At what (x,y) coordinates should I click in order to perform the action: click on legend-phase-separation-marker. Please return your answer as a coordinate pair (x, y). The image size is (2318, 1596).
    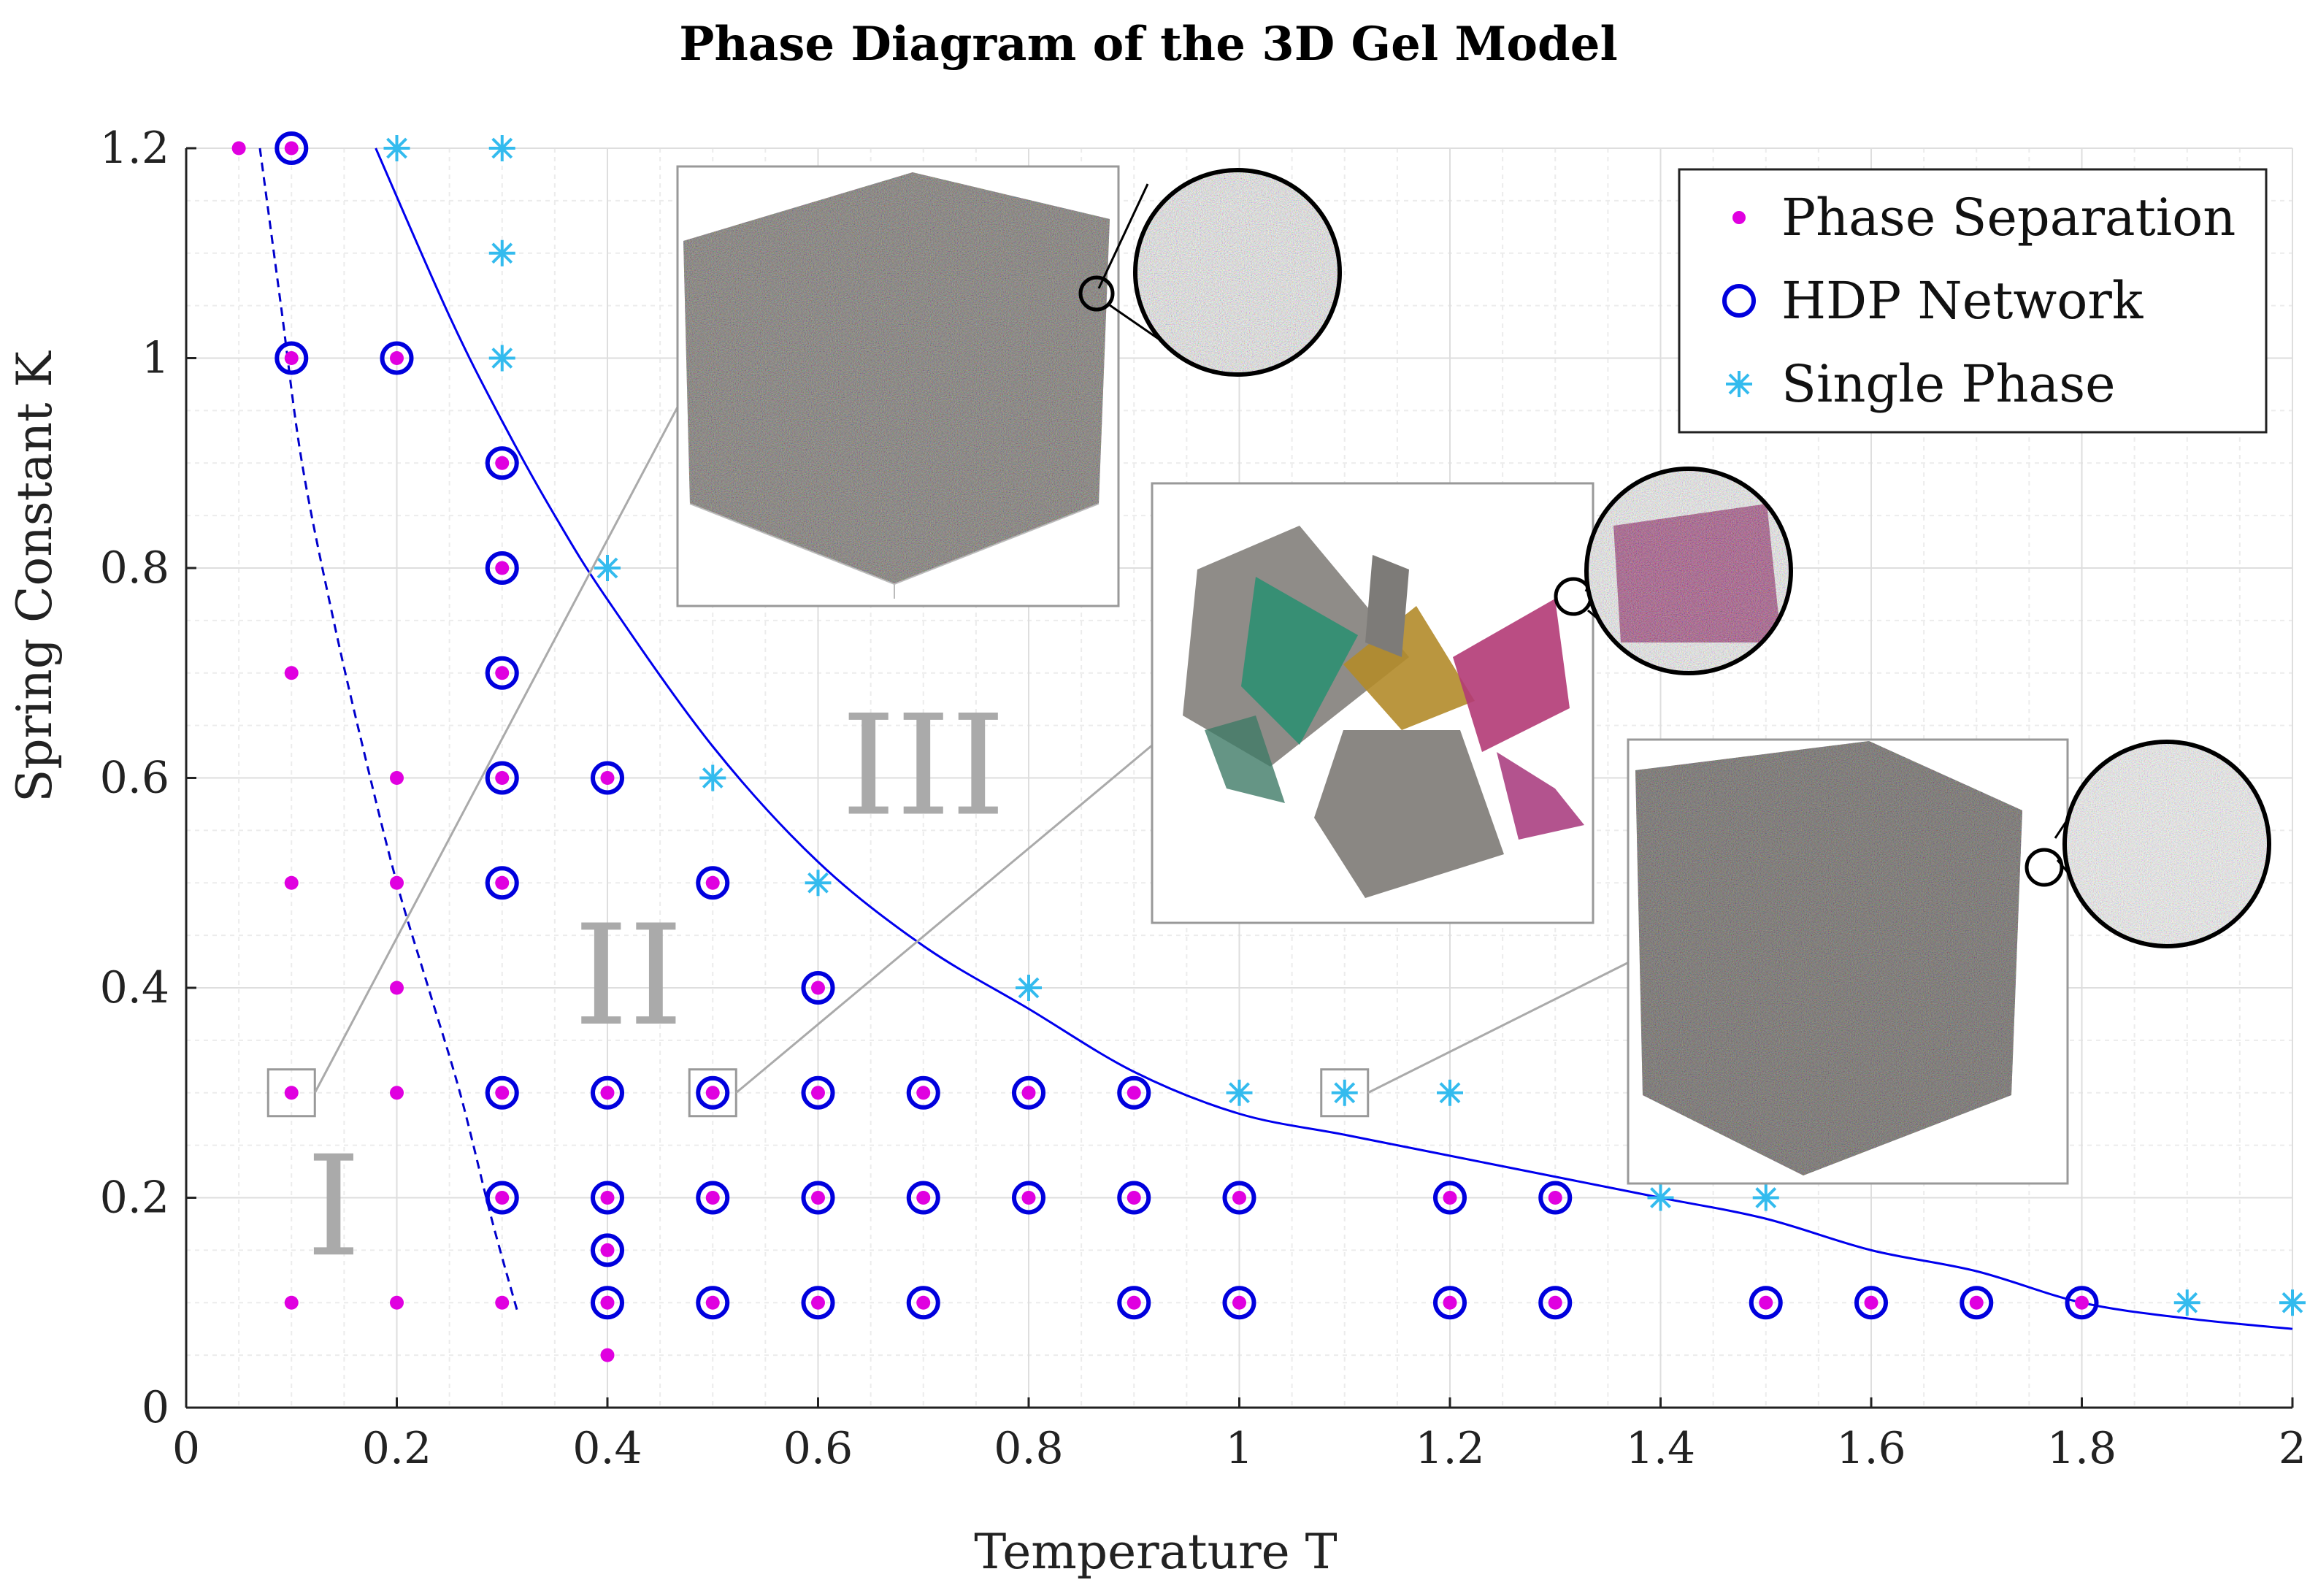
    Looking at the image, I should click on (1739, 217).